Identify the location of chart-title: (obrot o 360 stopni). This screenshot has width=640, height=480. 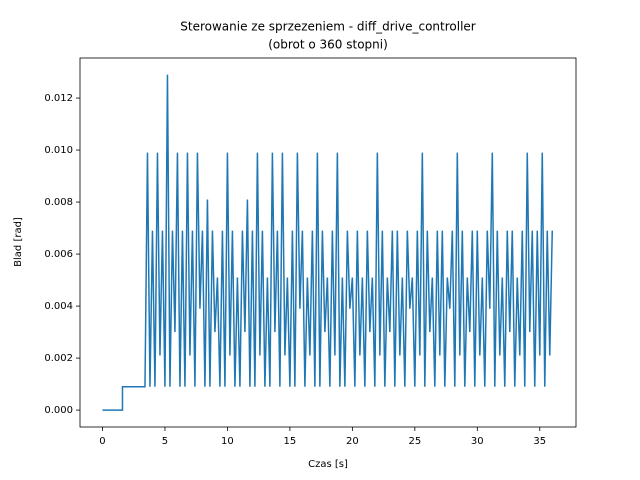
(328, 45).